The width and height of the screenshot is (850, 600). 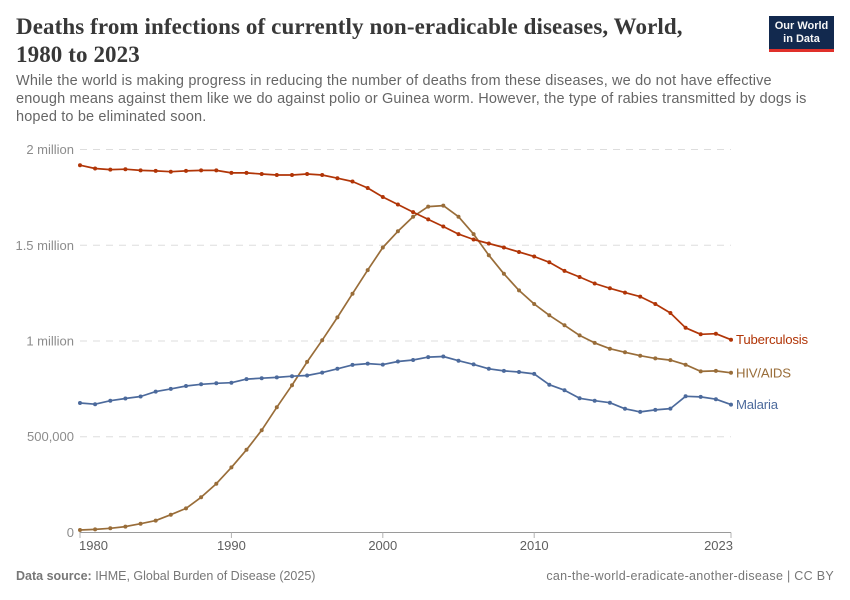 What do you see at coordinates (534, 545) in the screenshot?
I see `svg-text: 2010` at bounding box center [534, 545].